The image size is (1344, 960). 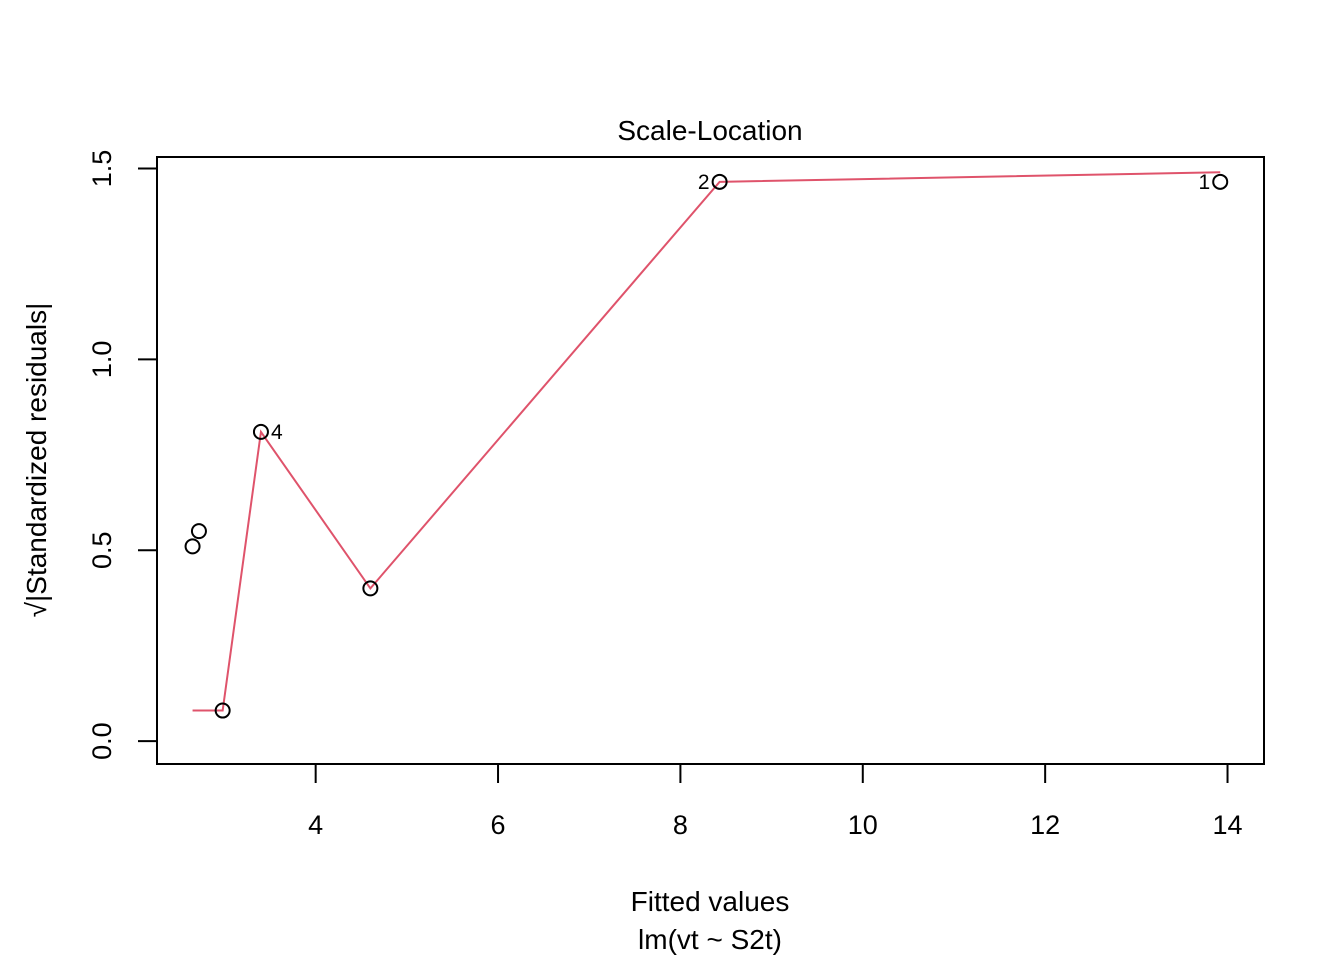 I want to click on x-tick-label: 8, so click(x=680, y=825).